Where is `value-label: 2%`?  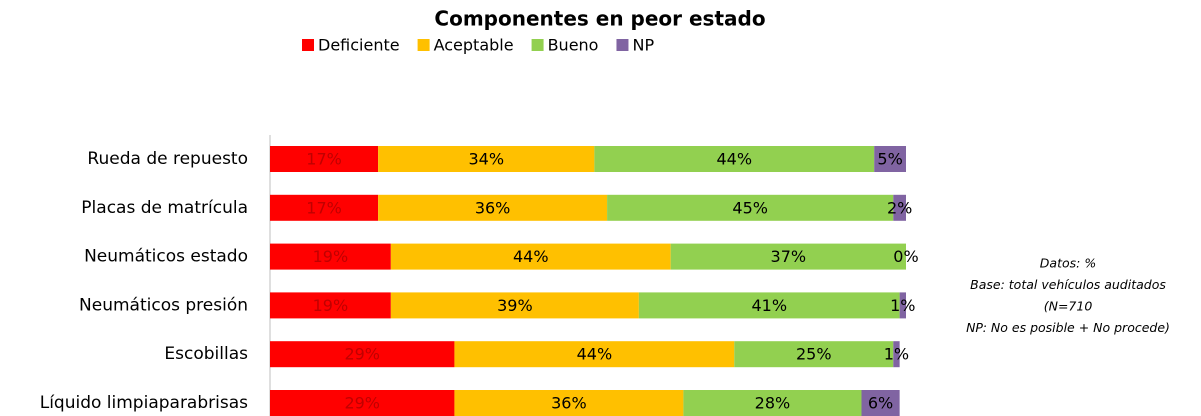
value-label: 2% is located at coordinates (899, 207).